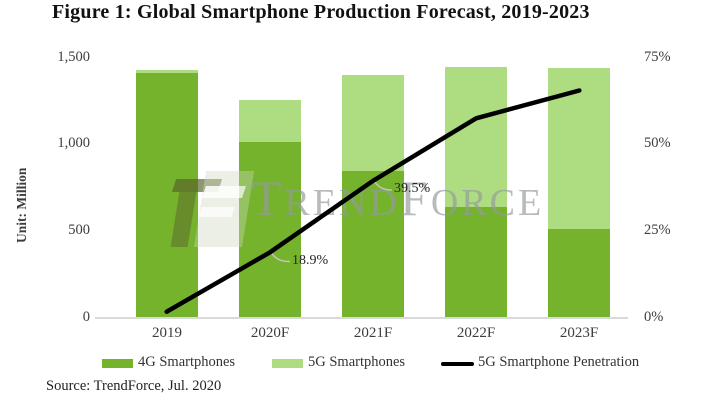 The width and height of the screenshot is (719, 405). What do you see at coordinates (216, 212) in the screenshot?
I see `logo-mark-f-mid` at bounding box center [216, 212].